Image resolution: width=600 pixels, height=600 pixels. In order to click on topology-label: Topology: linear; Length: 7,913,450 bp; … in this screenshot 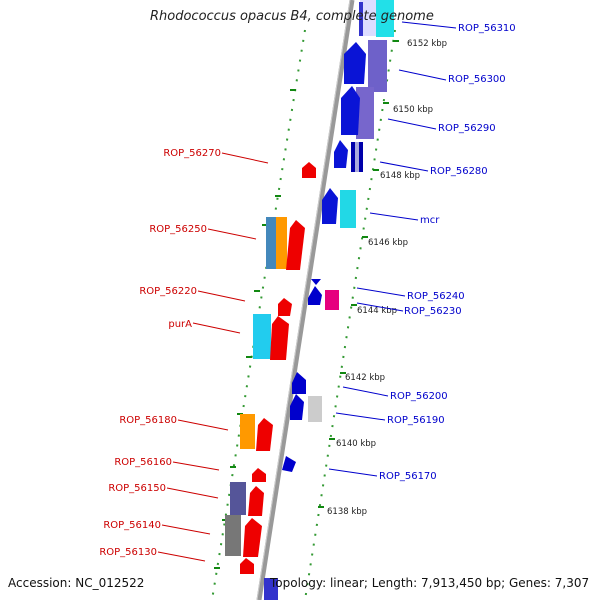, I will do `click(430, 583)`.